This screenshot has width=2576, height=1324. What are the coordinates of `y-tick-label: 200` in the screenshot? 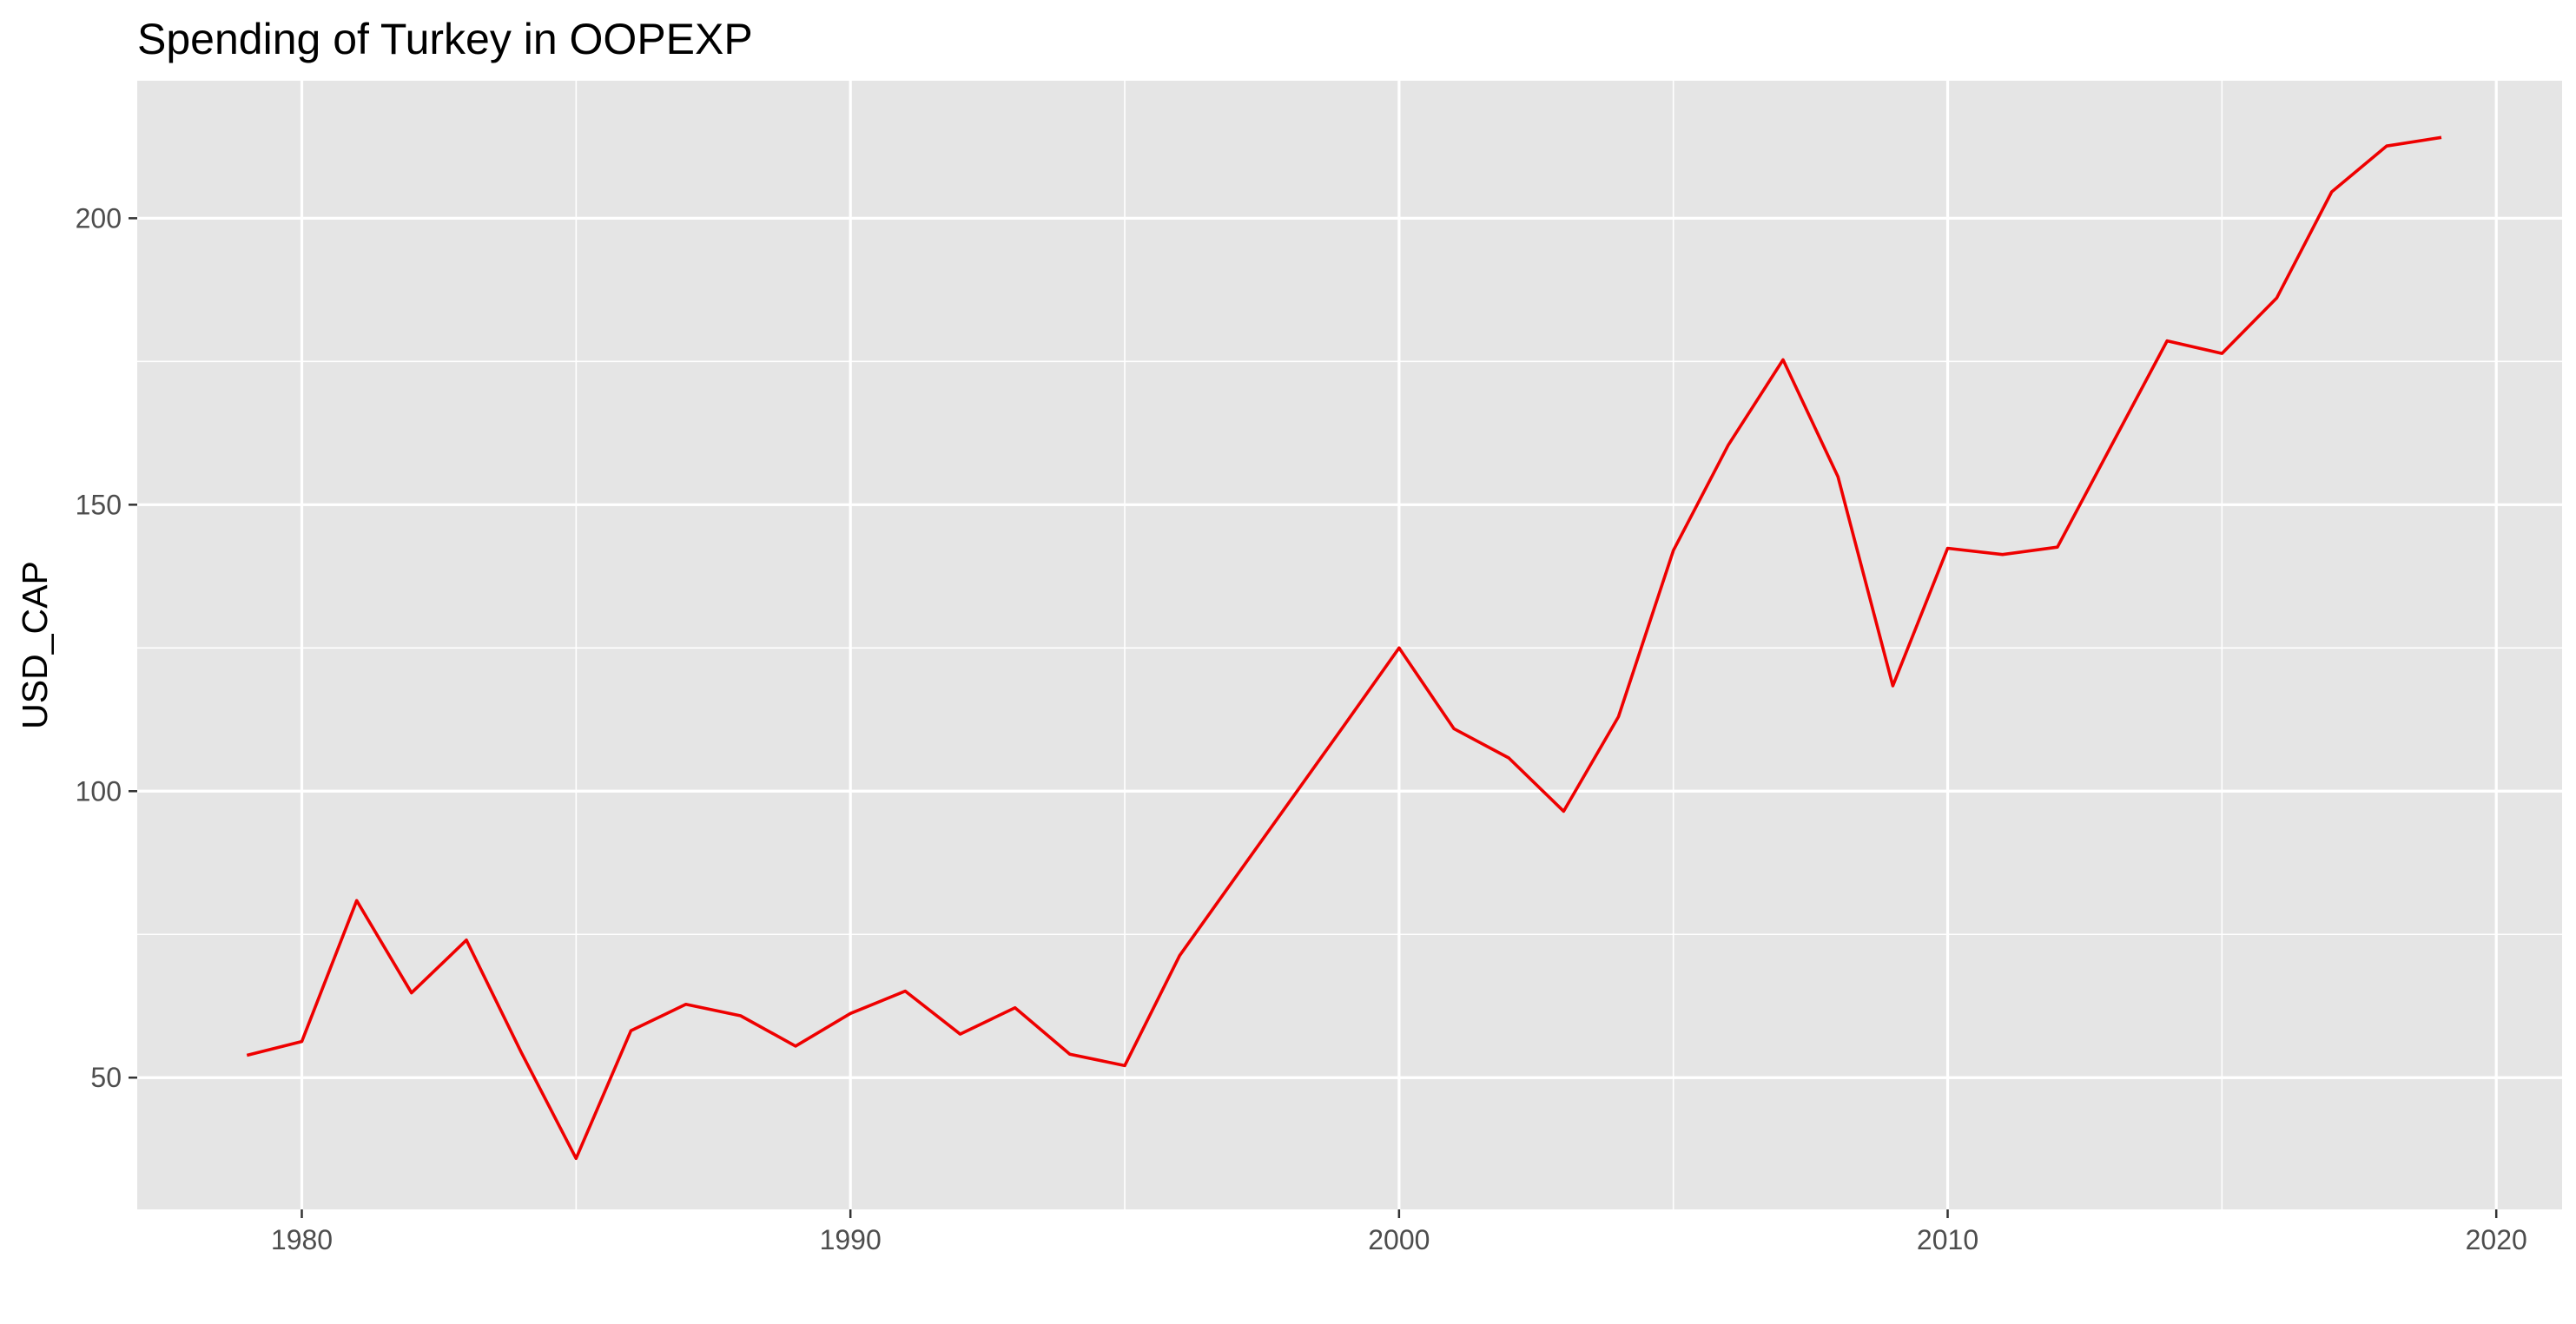 It's located at (99, 218).